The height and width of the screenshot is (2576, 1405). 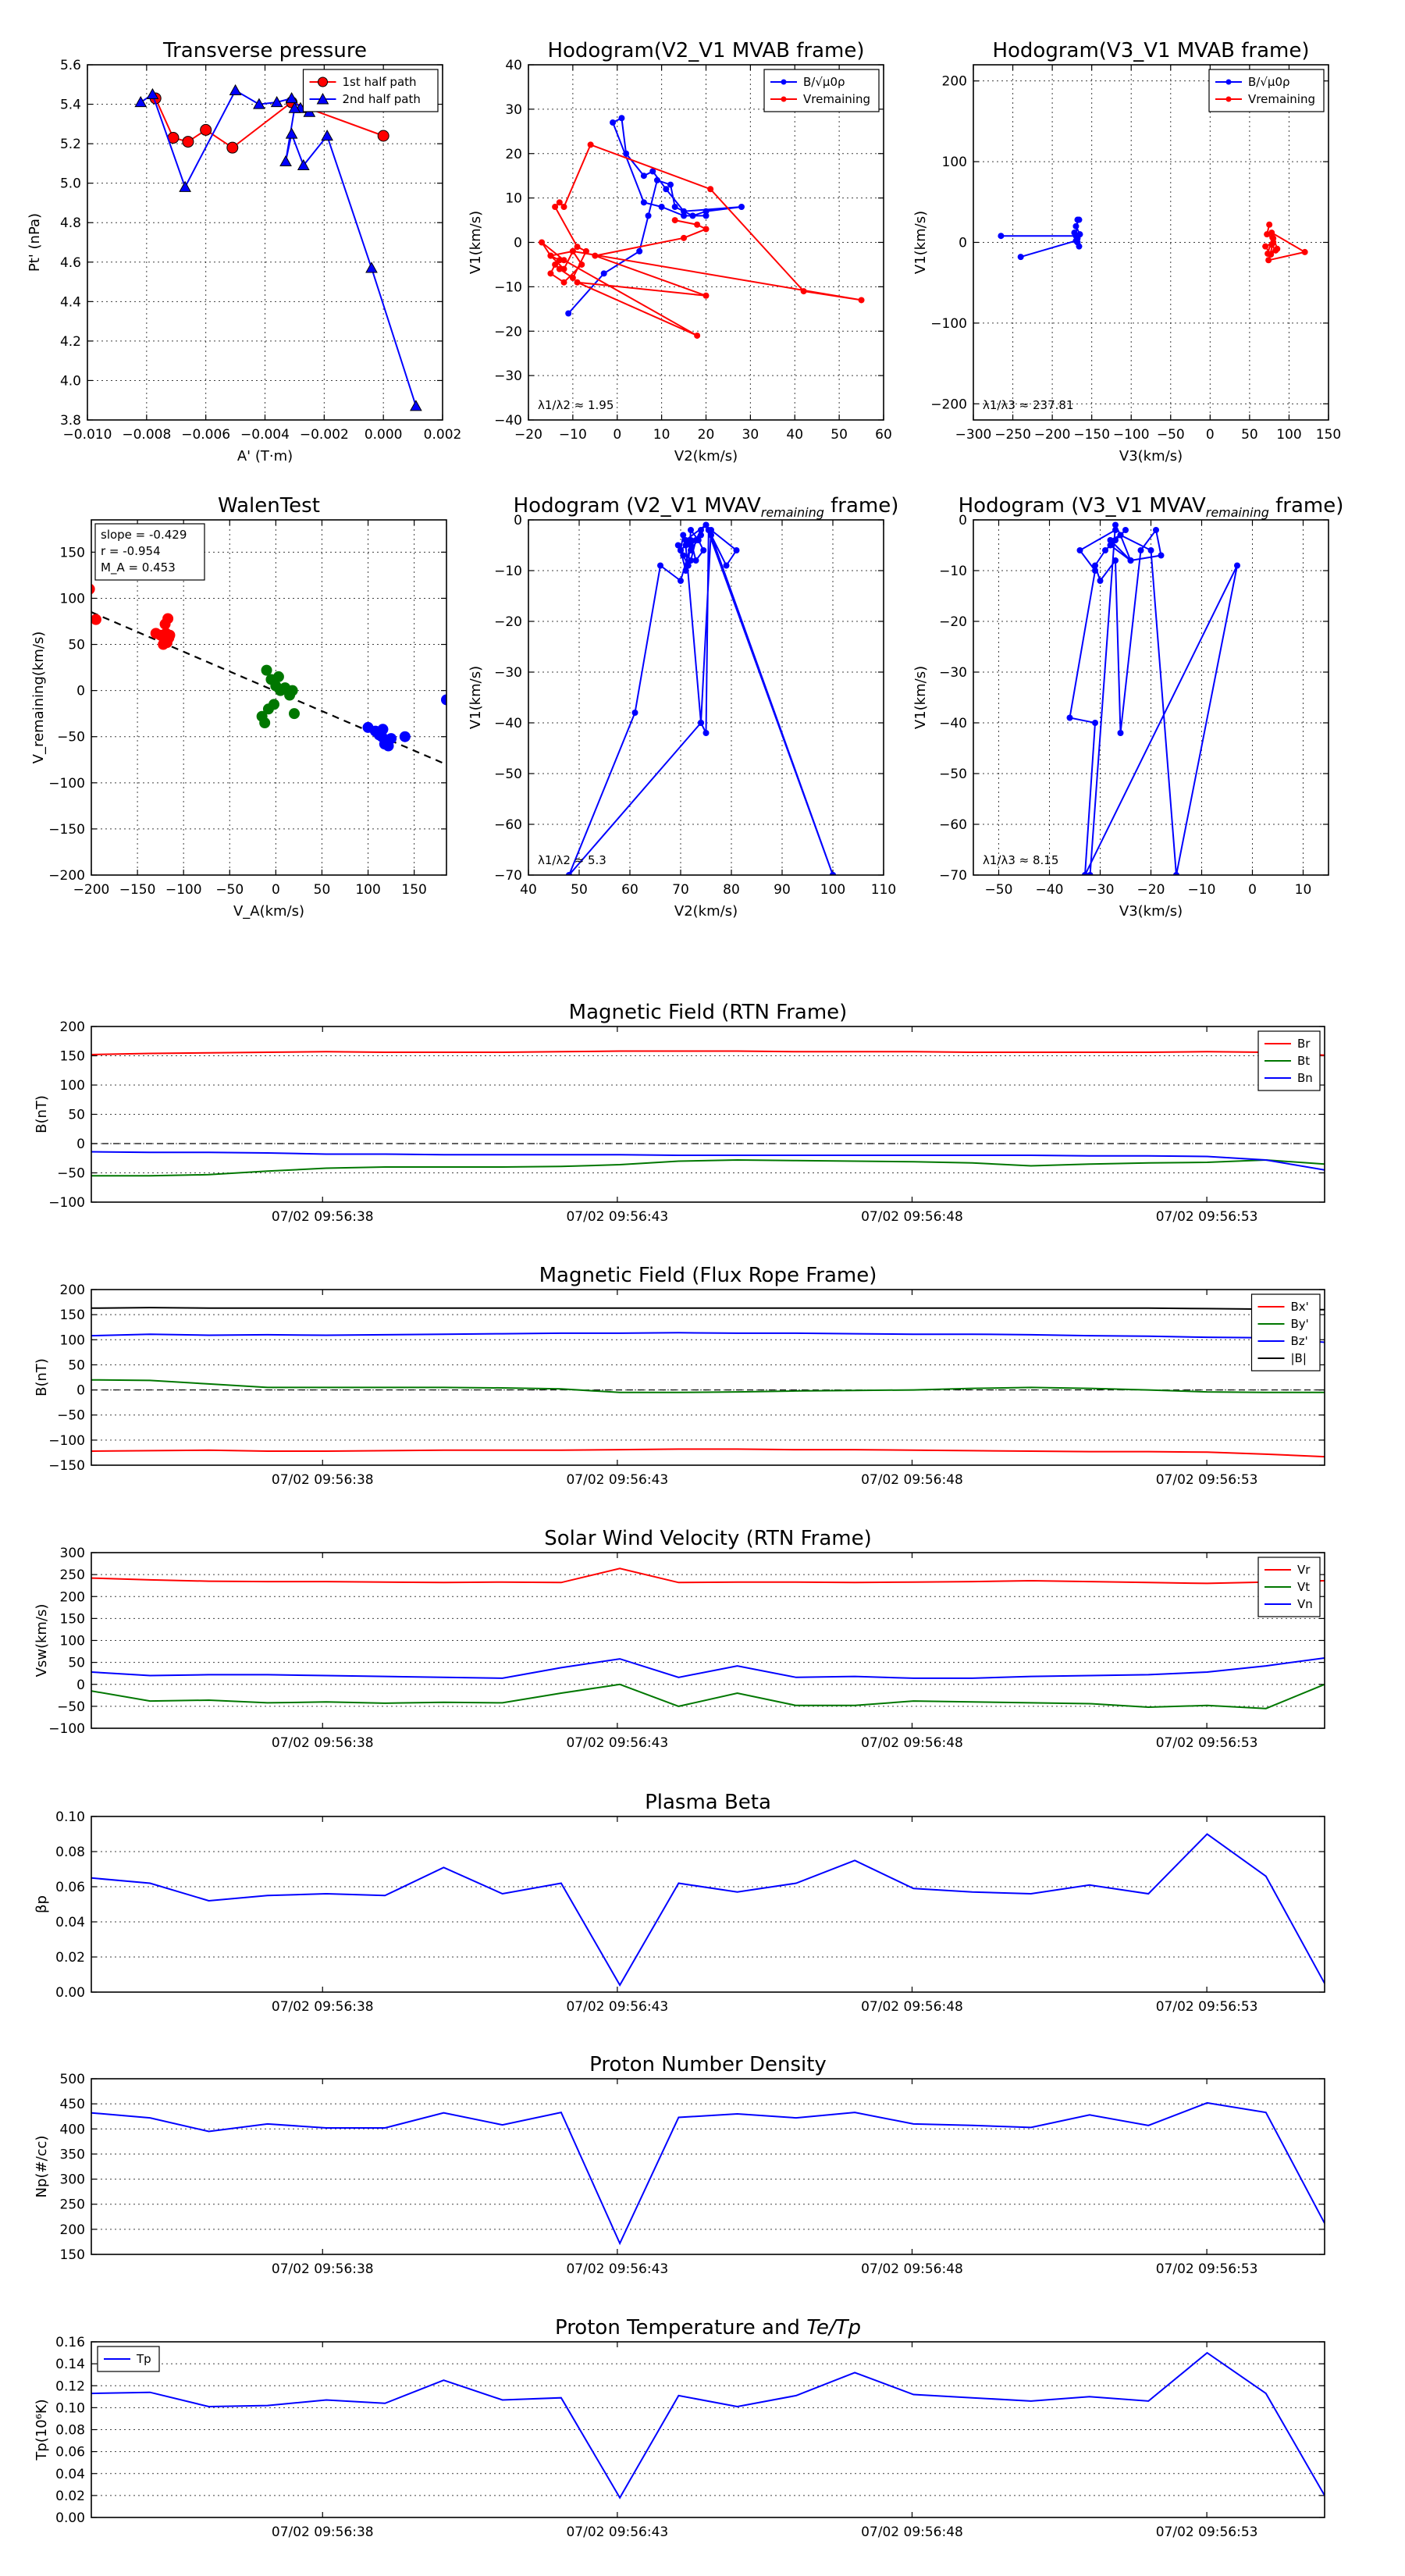 I want to click on series-line-Bt, so click(x=708, y=1167).